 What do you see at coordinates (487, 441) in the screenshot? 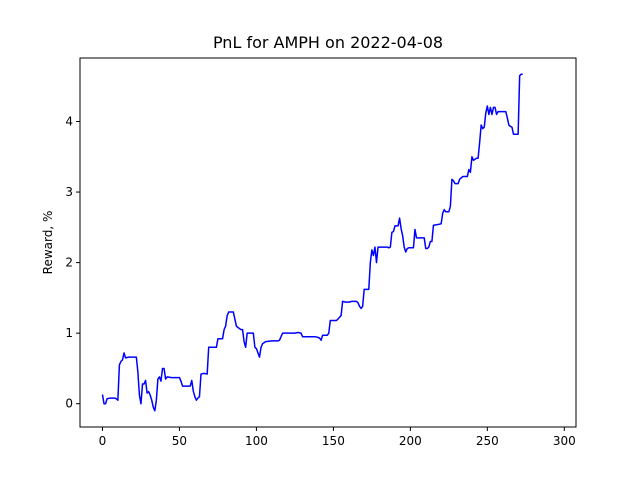
I see `x-tick-label: 250` at bounding box center [487, 441].